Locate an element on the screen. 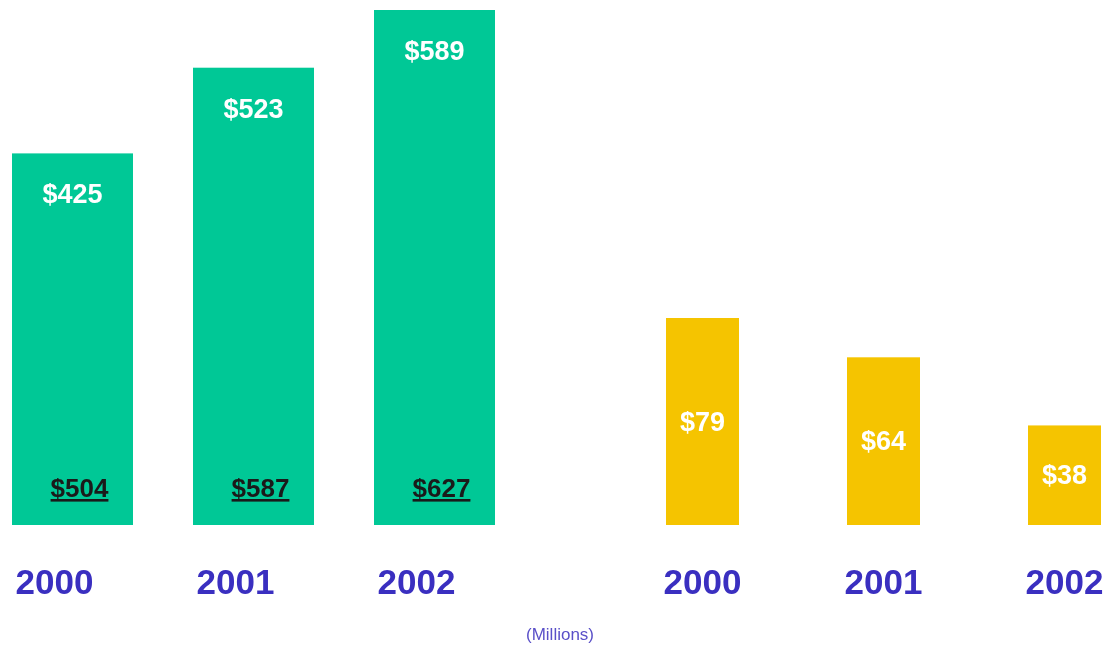 The height and width of the screenshot is (669, 1117). annotation: $627 is located at coordinates (441, 488).